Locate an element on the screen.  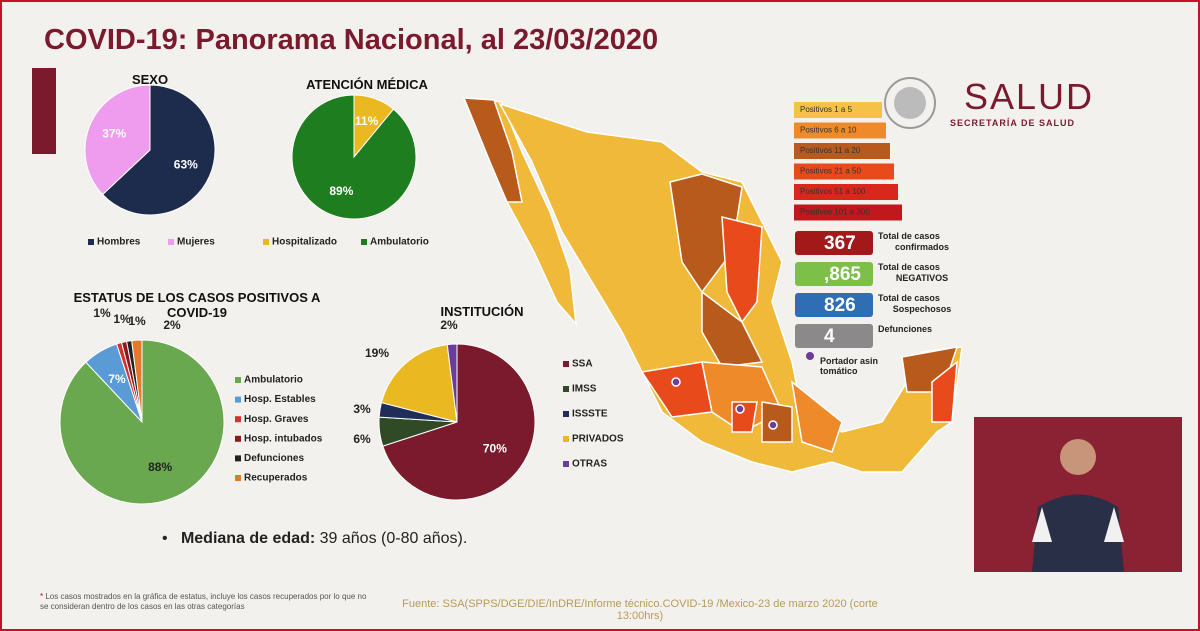
legend-label: Hosp. Graves is located at coordinates (276, 419).